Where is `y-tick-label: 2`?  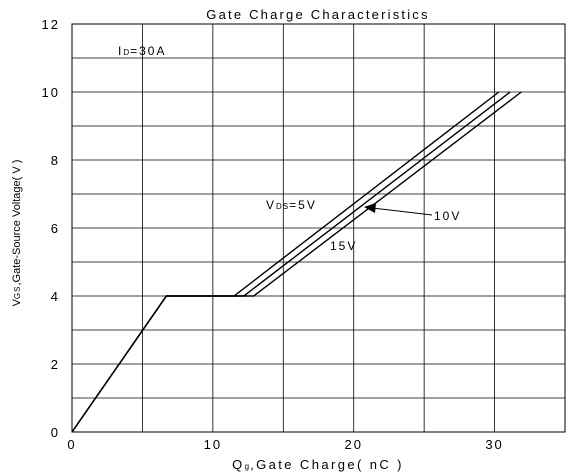
y-tick-label: 2 is located at coordinates (55, 364).